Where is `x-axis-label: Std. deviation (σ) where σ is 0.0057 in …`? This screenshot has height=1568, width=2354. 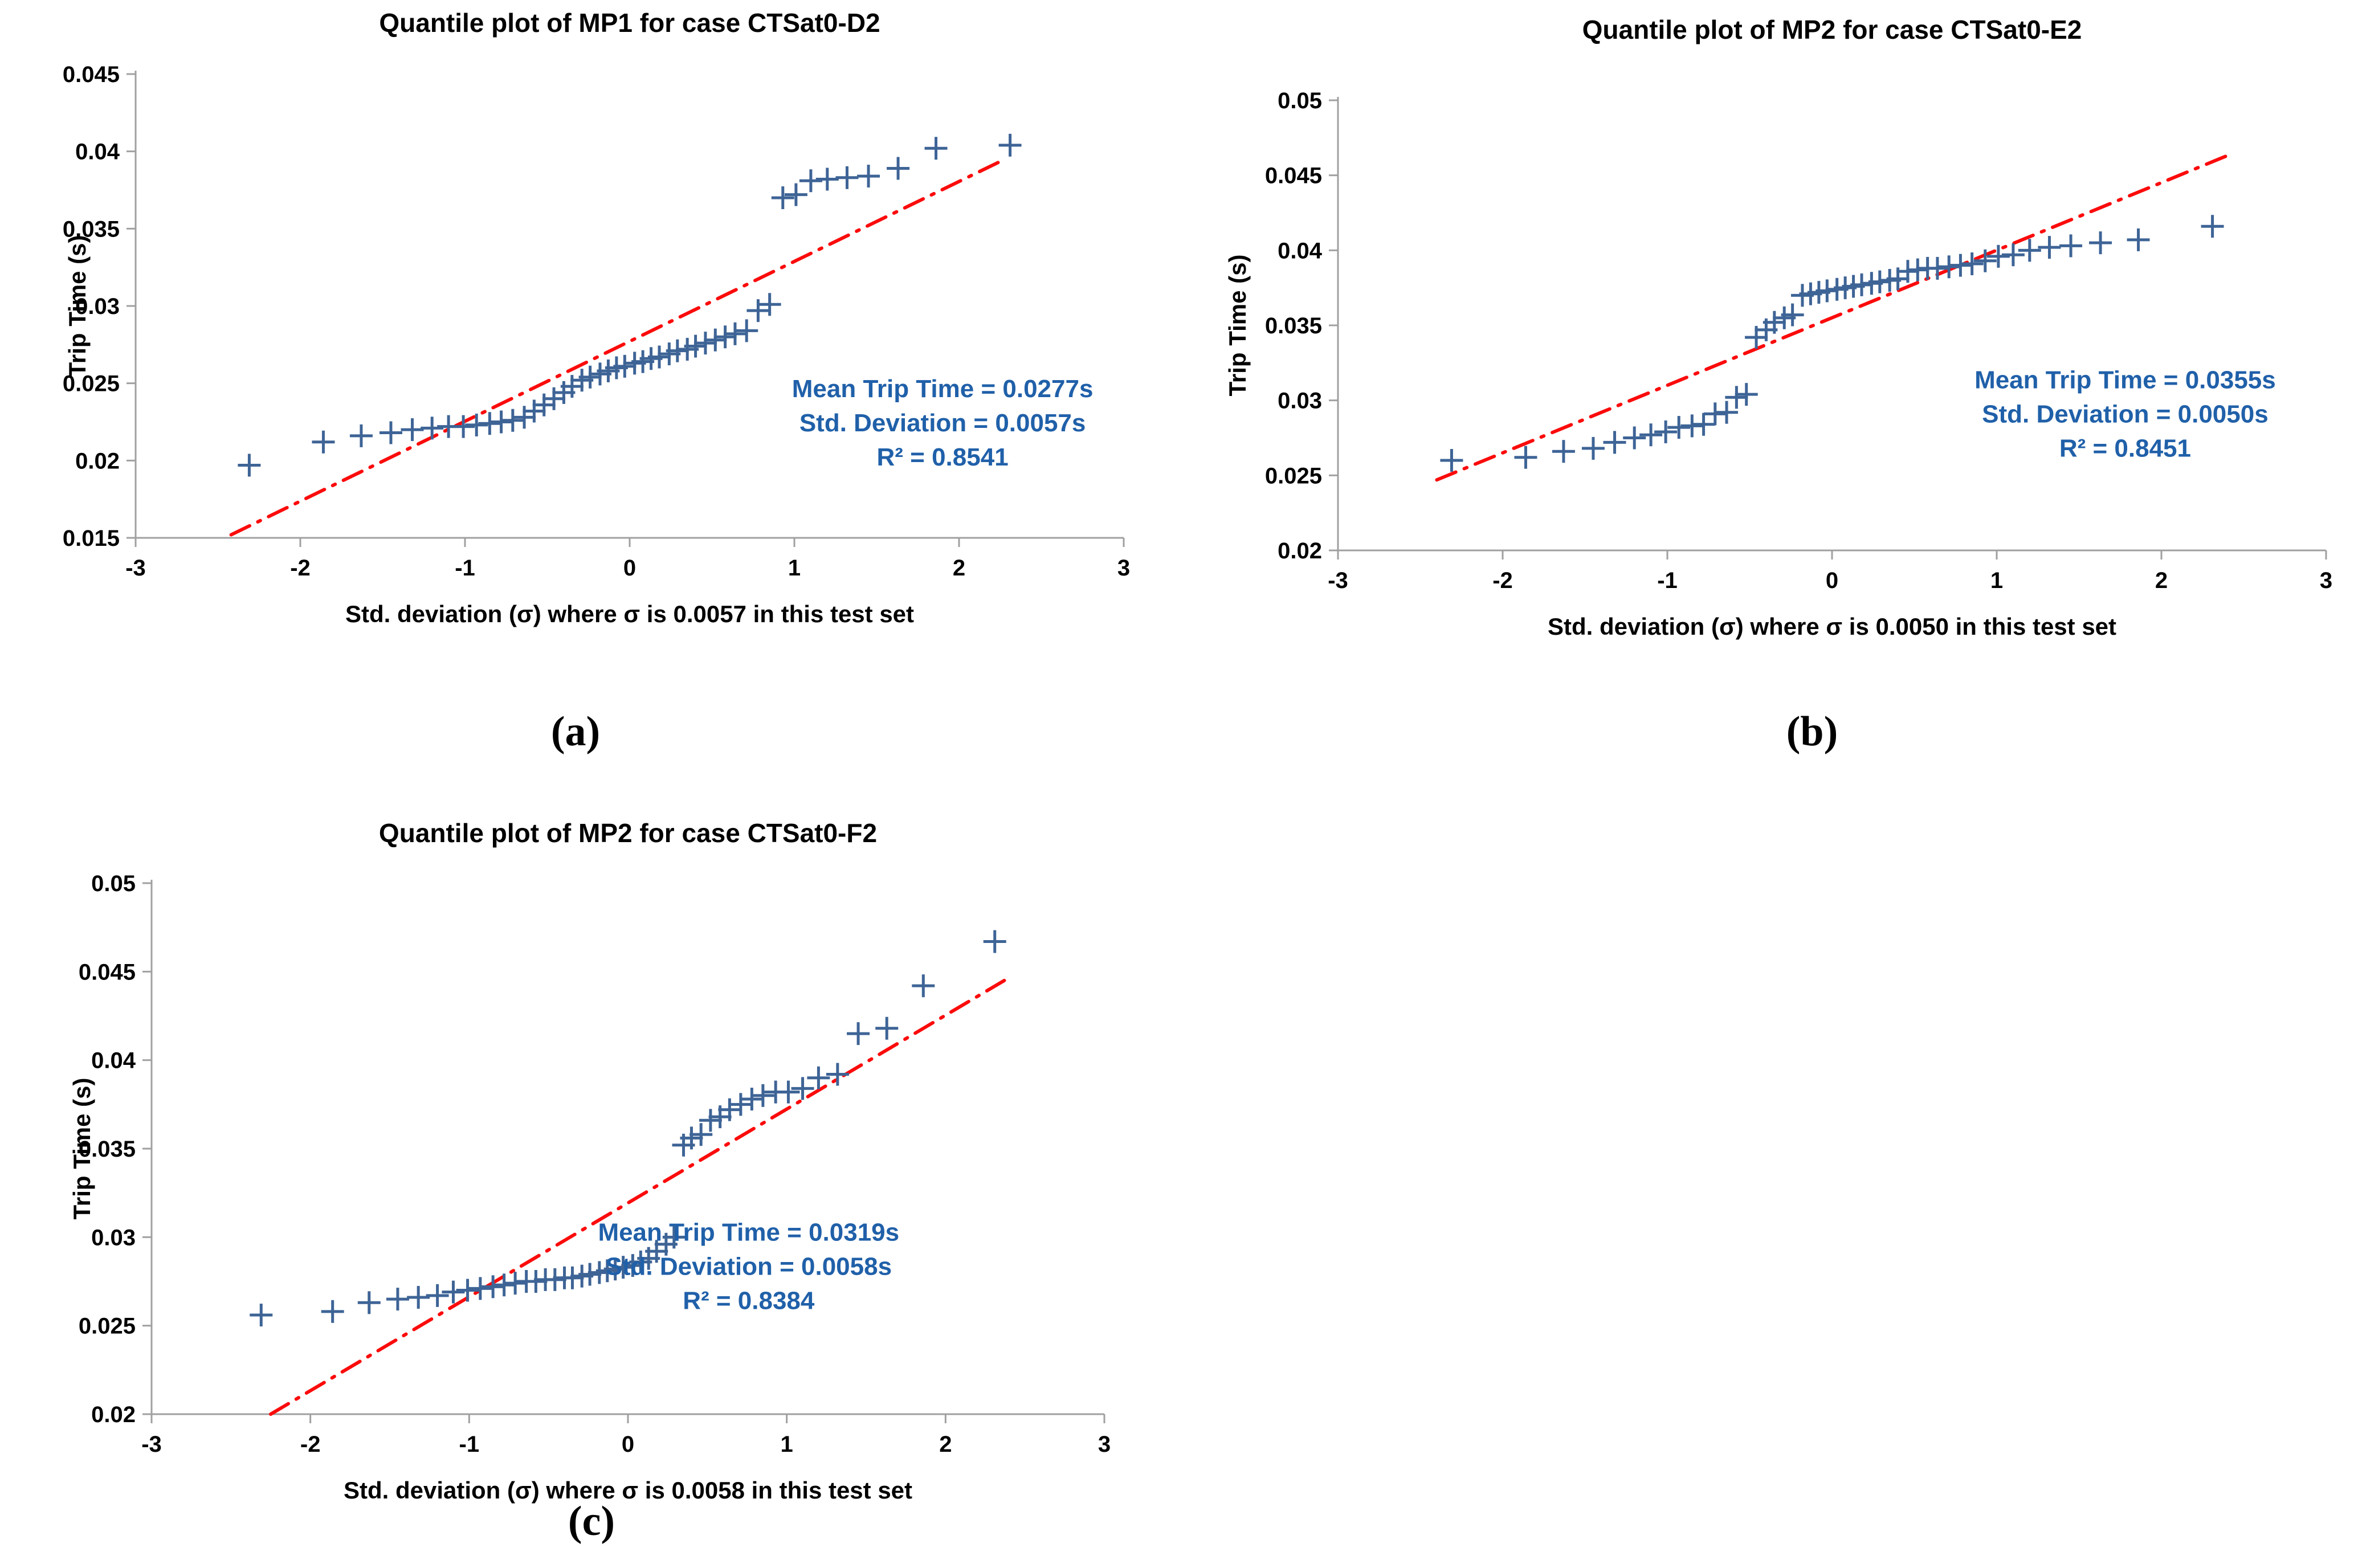
x-axis-label: Std. deviation (σ) where σ is 0.0057 in … is located at coordinates (629, 614).